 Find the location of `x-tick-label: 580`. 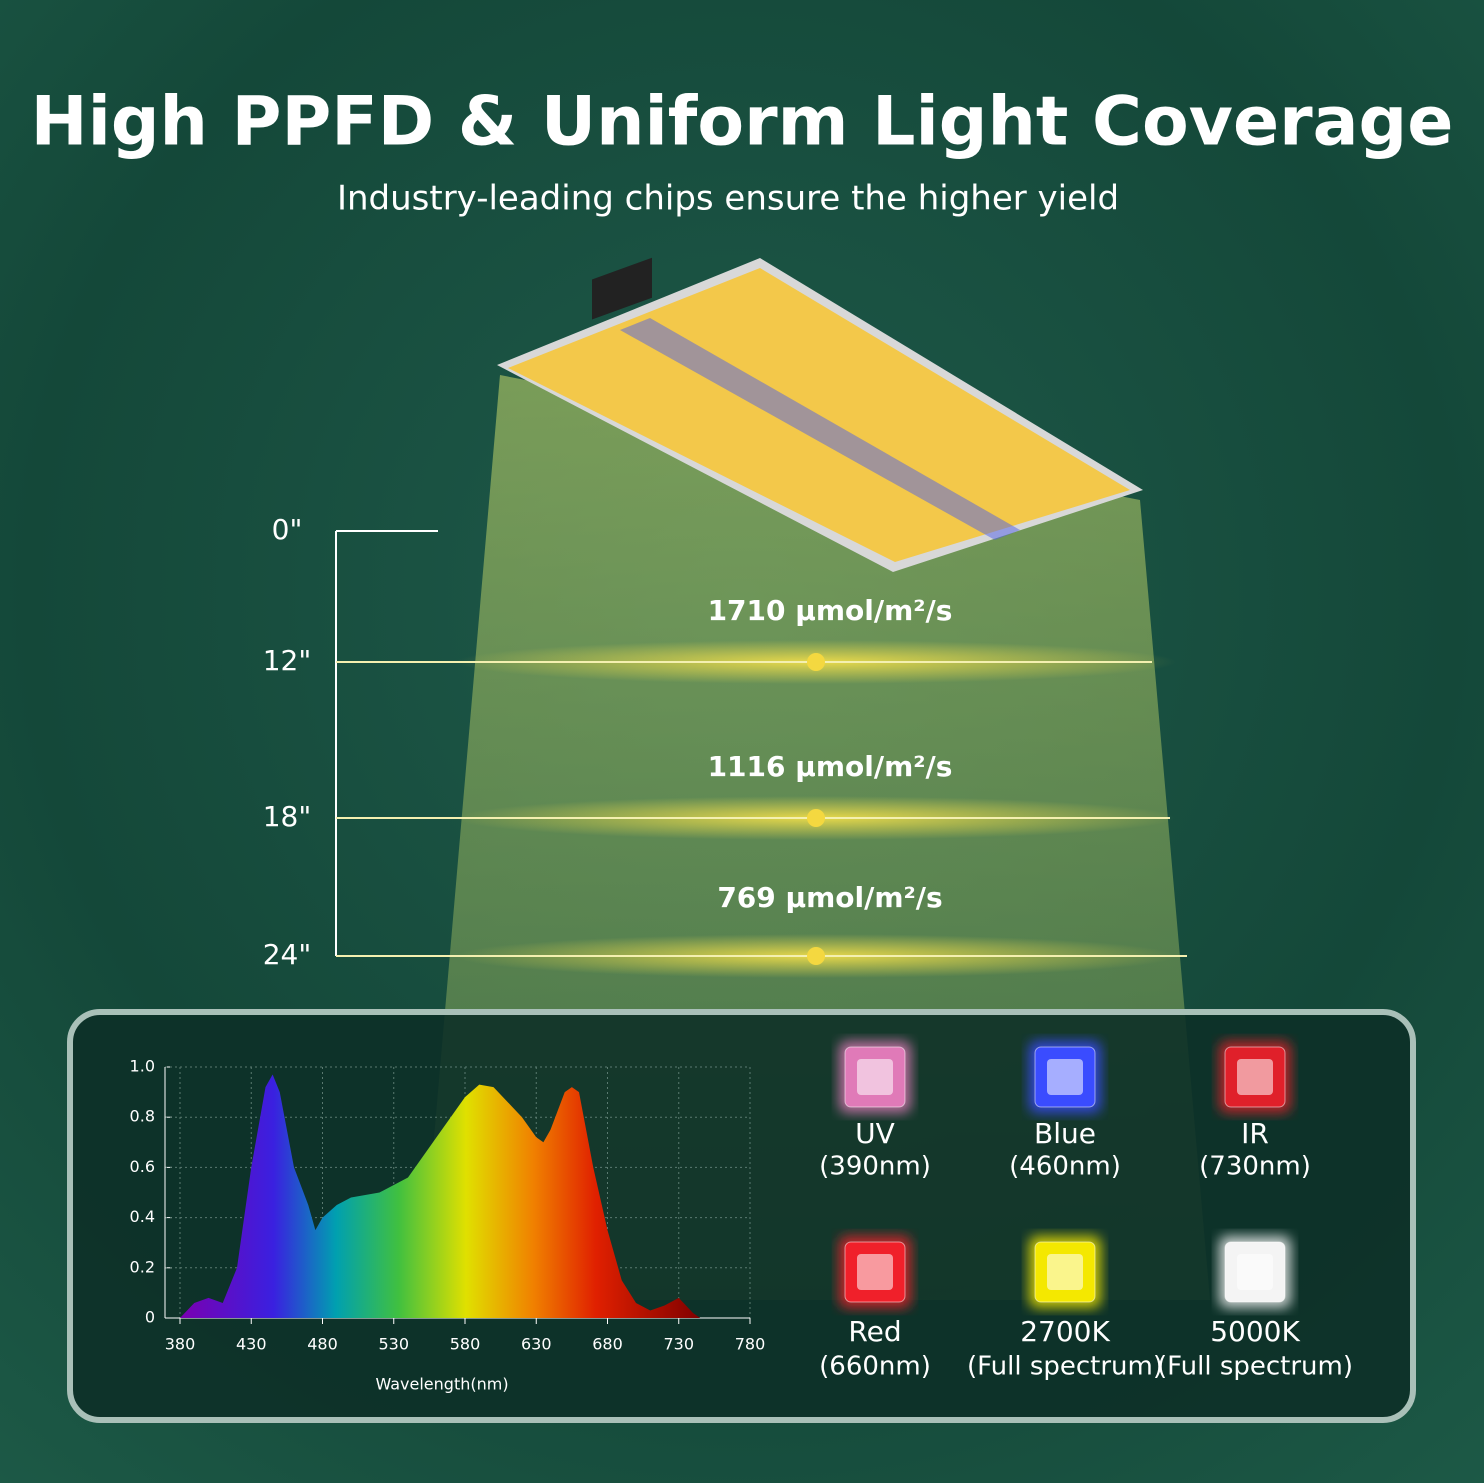

x-tick-label: 580 is located at coordinates (465, 1344).